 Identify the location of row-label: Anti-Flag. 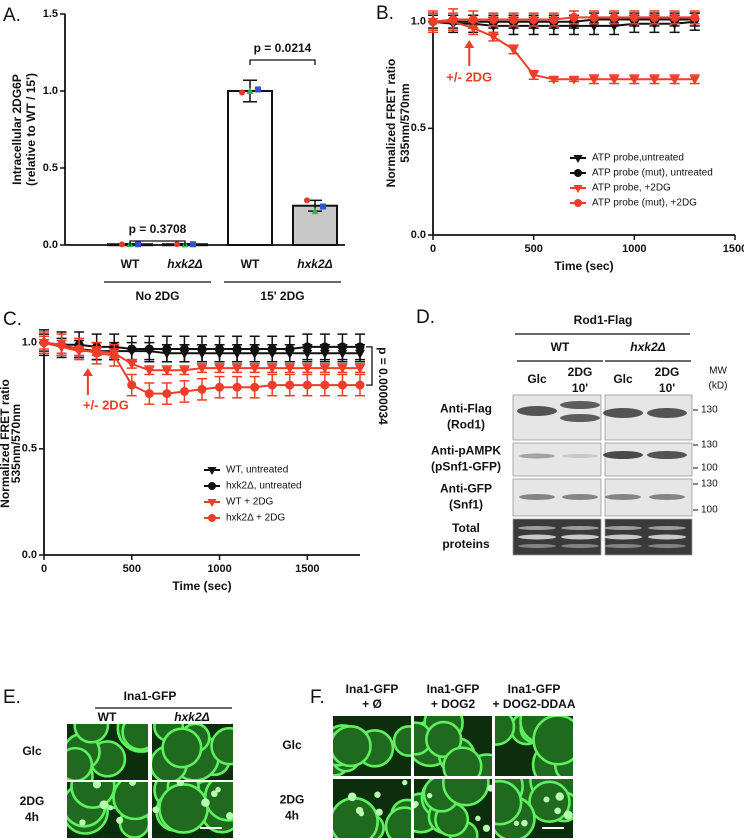
(466, 409).